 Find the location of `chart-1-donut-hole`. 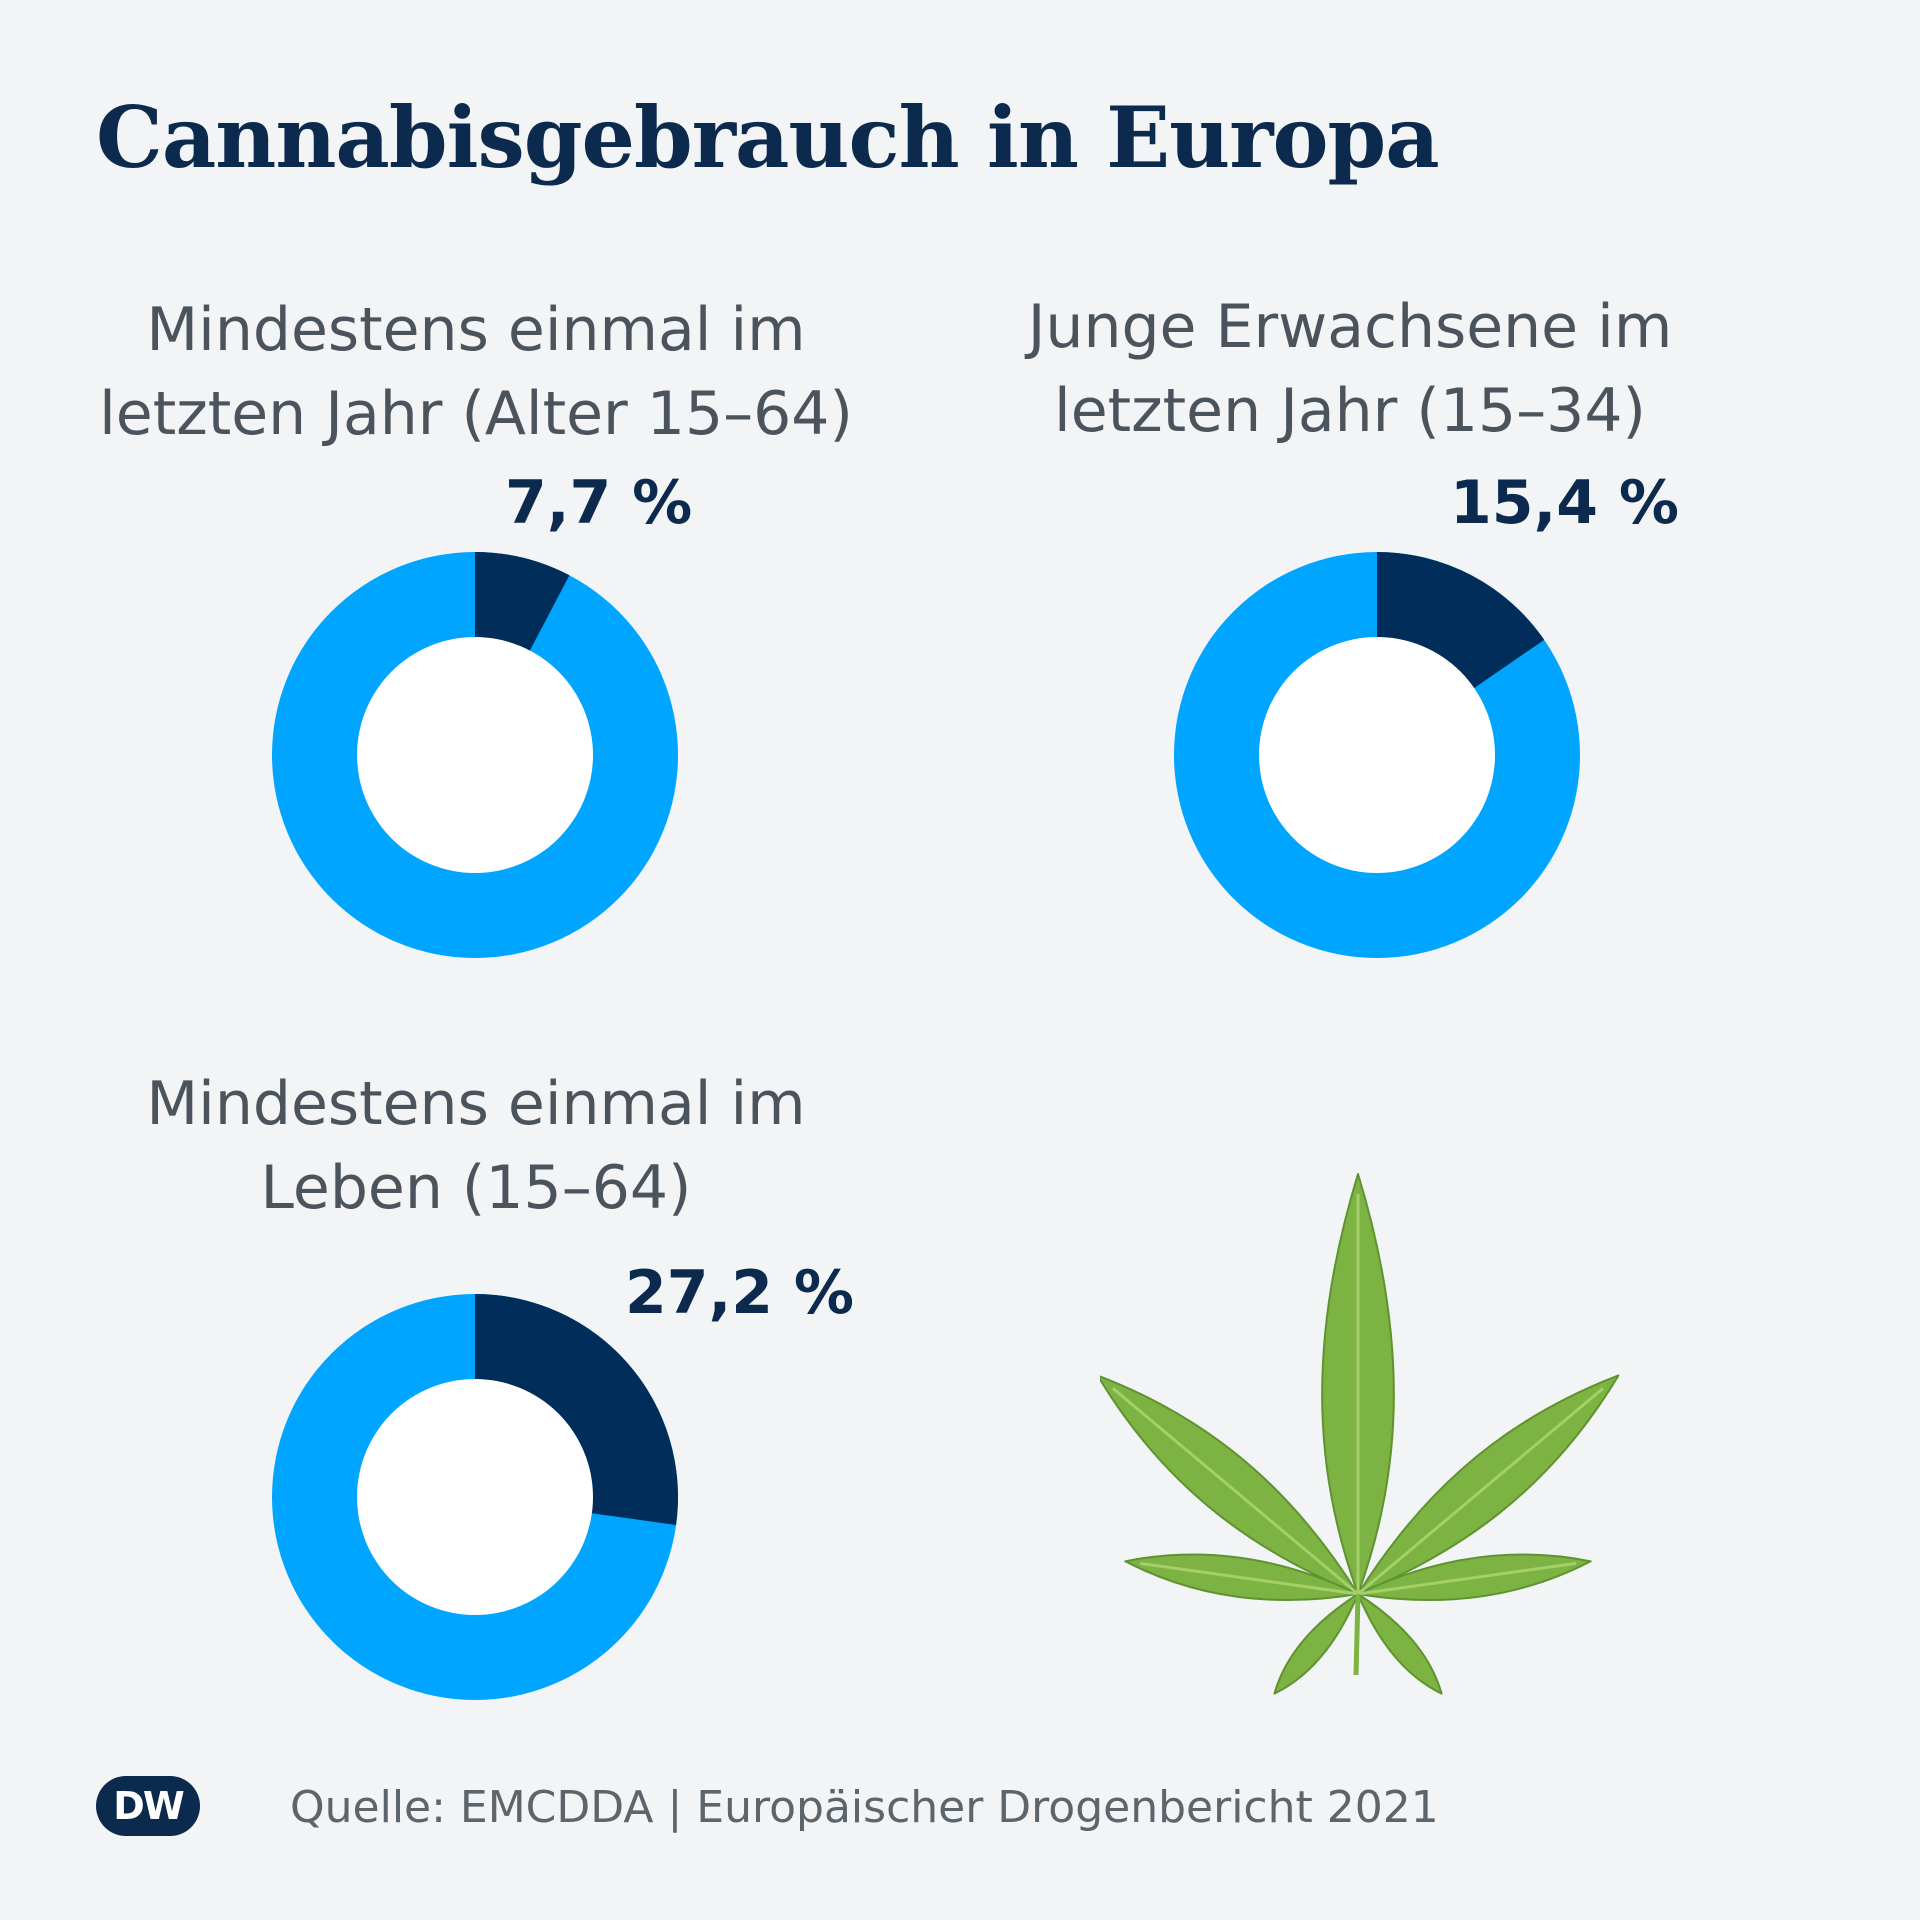

chart-1-donut-hole is located at coordinates (475, 755).